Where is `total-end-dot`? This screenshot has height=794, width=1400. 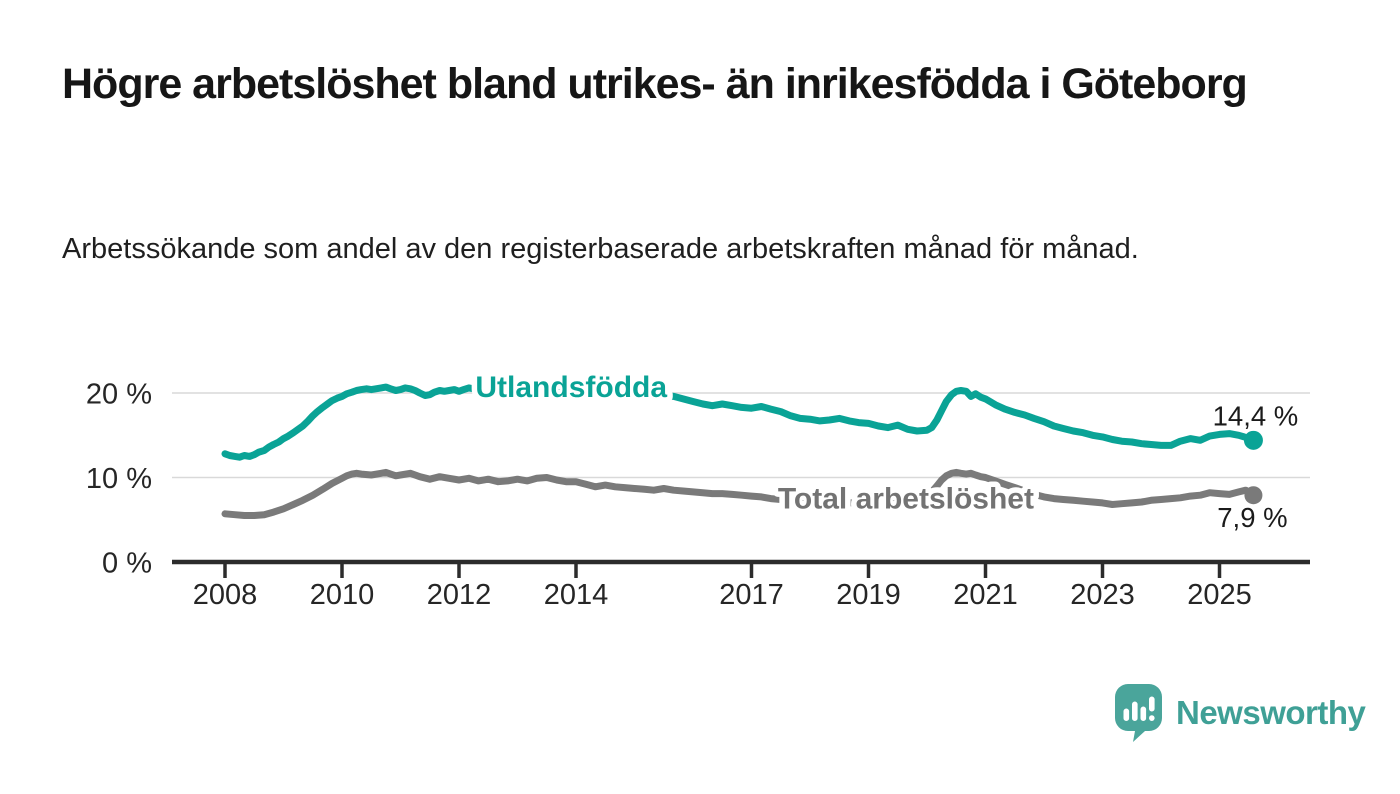
total-end-dot is located at coordinates (1253, 495).